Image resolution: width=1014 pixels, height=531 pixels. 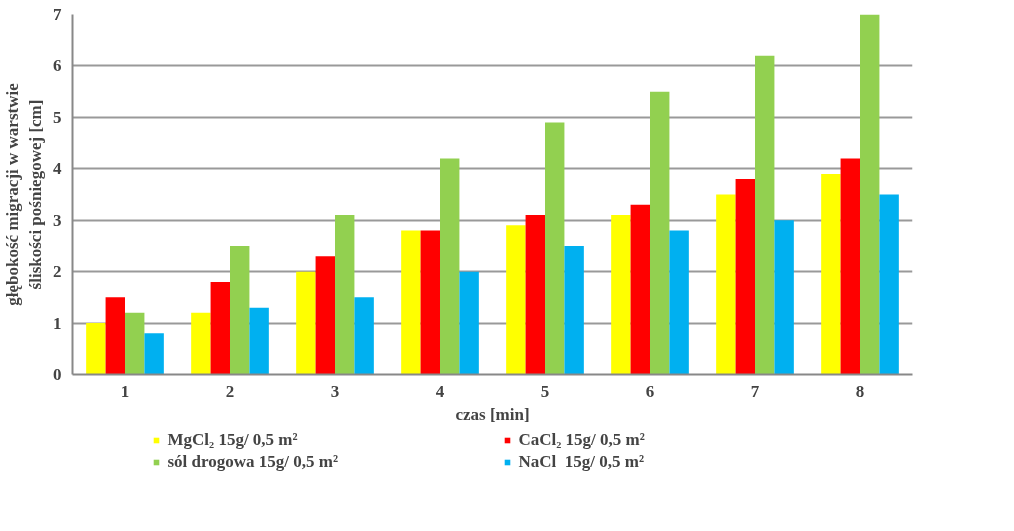 I want to click on x-tick-label: 3, so click(x=335, y=391).